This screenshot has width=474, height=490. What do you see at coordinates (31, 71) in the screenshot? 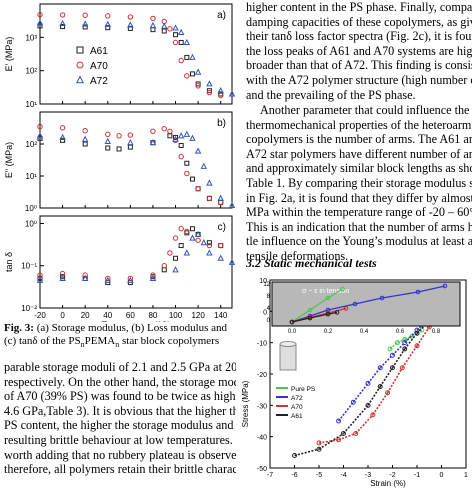
I see `y-tick-label: 10²` at bounding box center [31, 71].